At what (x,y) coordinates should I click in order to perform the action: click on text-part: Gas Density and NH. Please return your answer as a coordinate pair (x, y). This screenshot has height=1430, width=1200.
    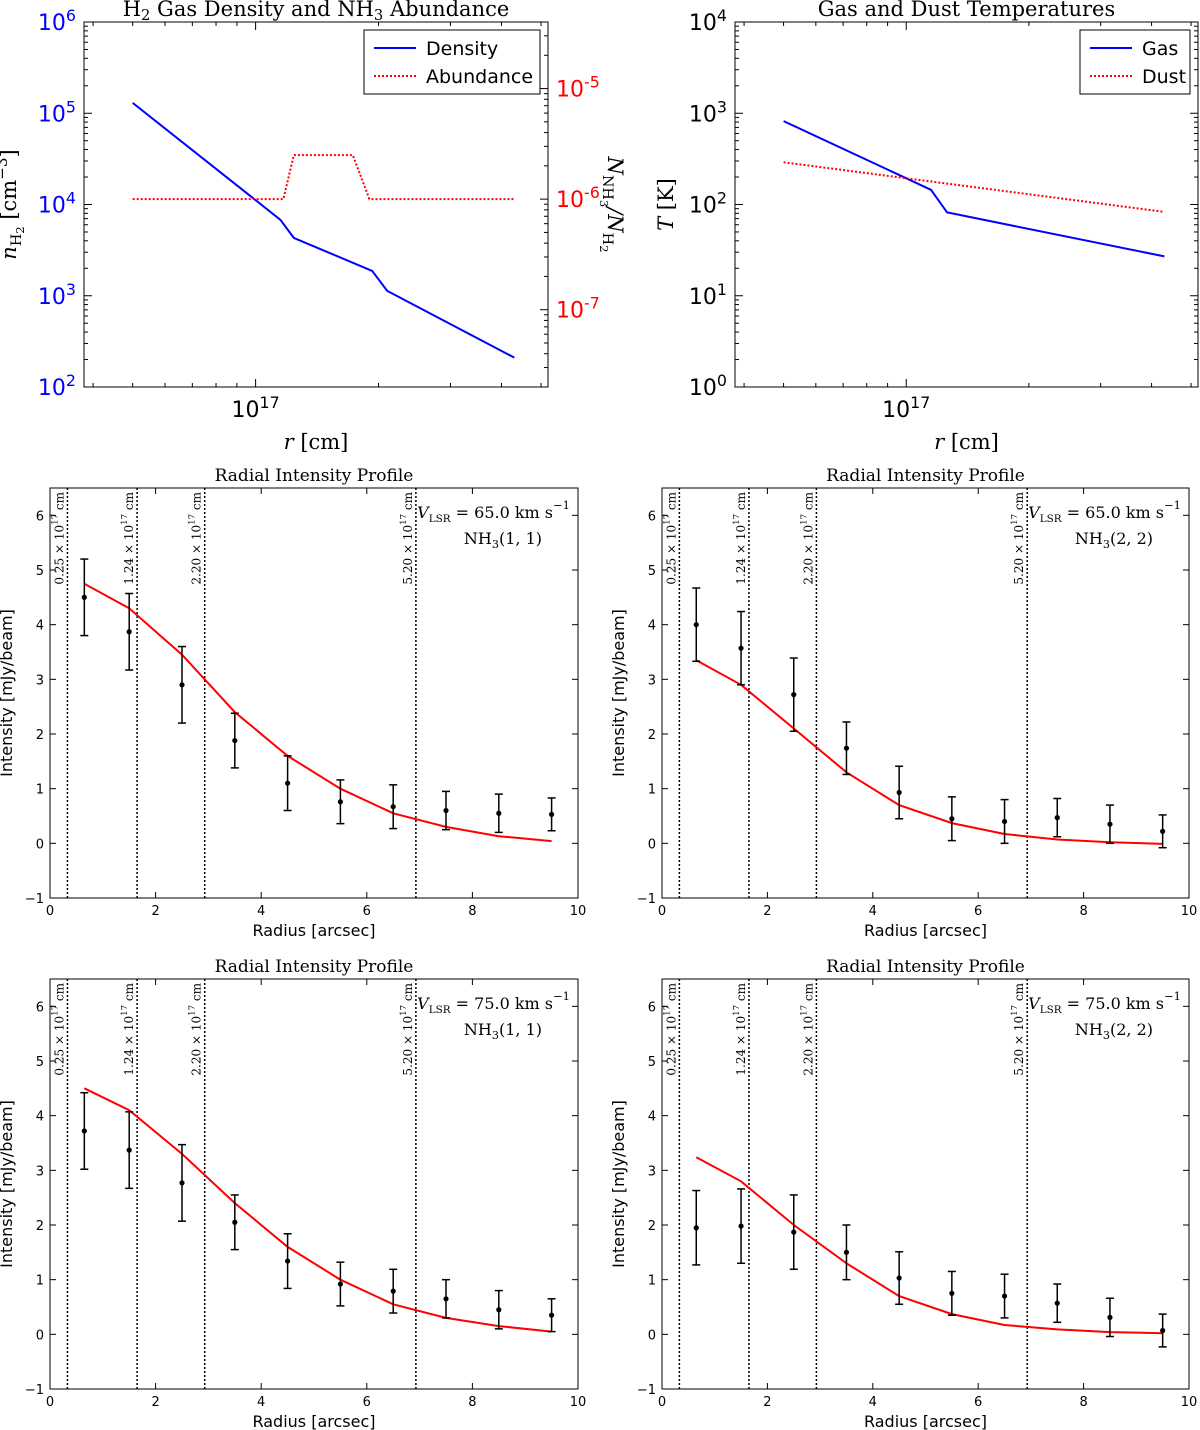
    Looking at the image, I should click on (262, 10).